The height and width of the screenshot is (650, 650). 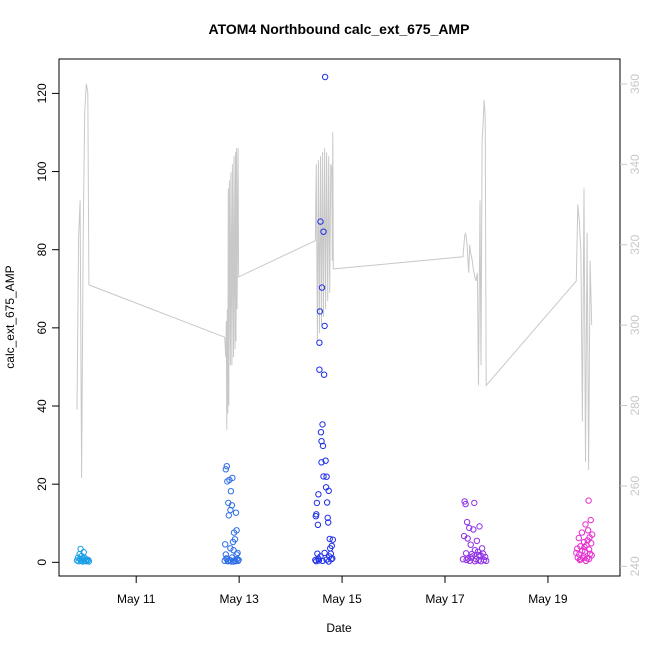 What do you see at coordinates (635, 84) in the screenshot?
I see `y2-tick-label: 360` at bounding box center [635, 84].